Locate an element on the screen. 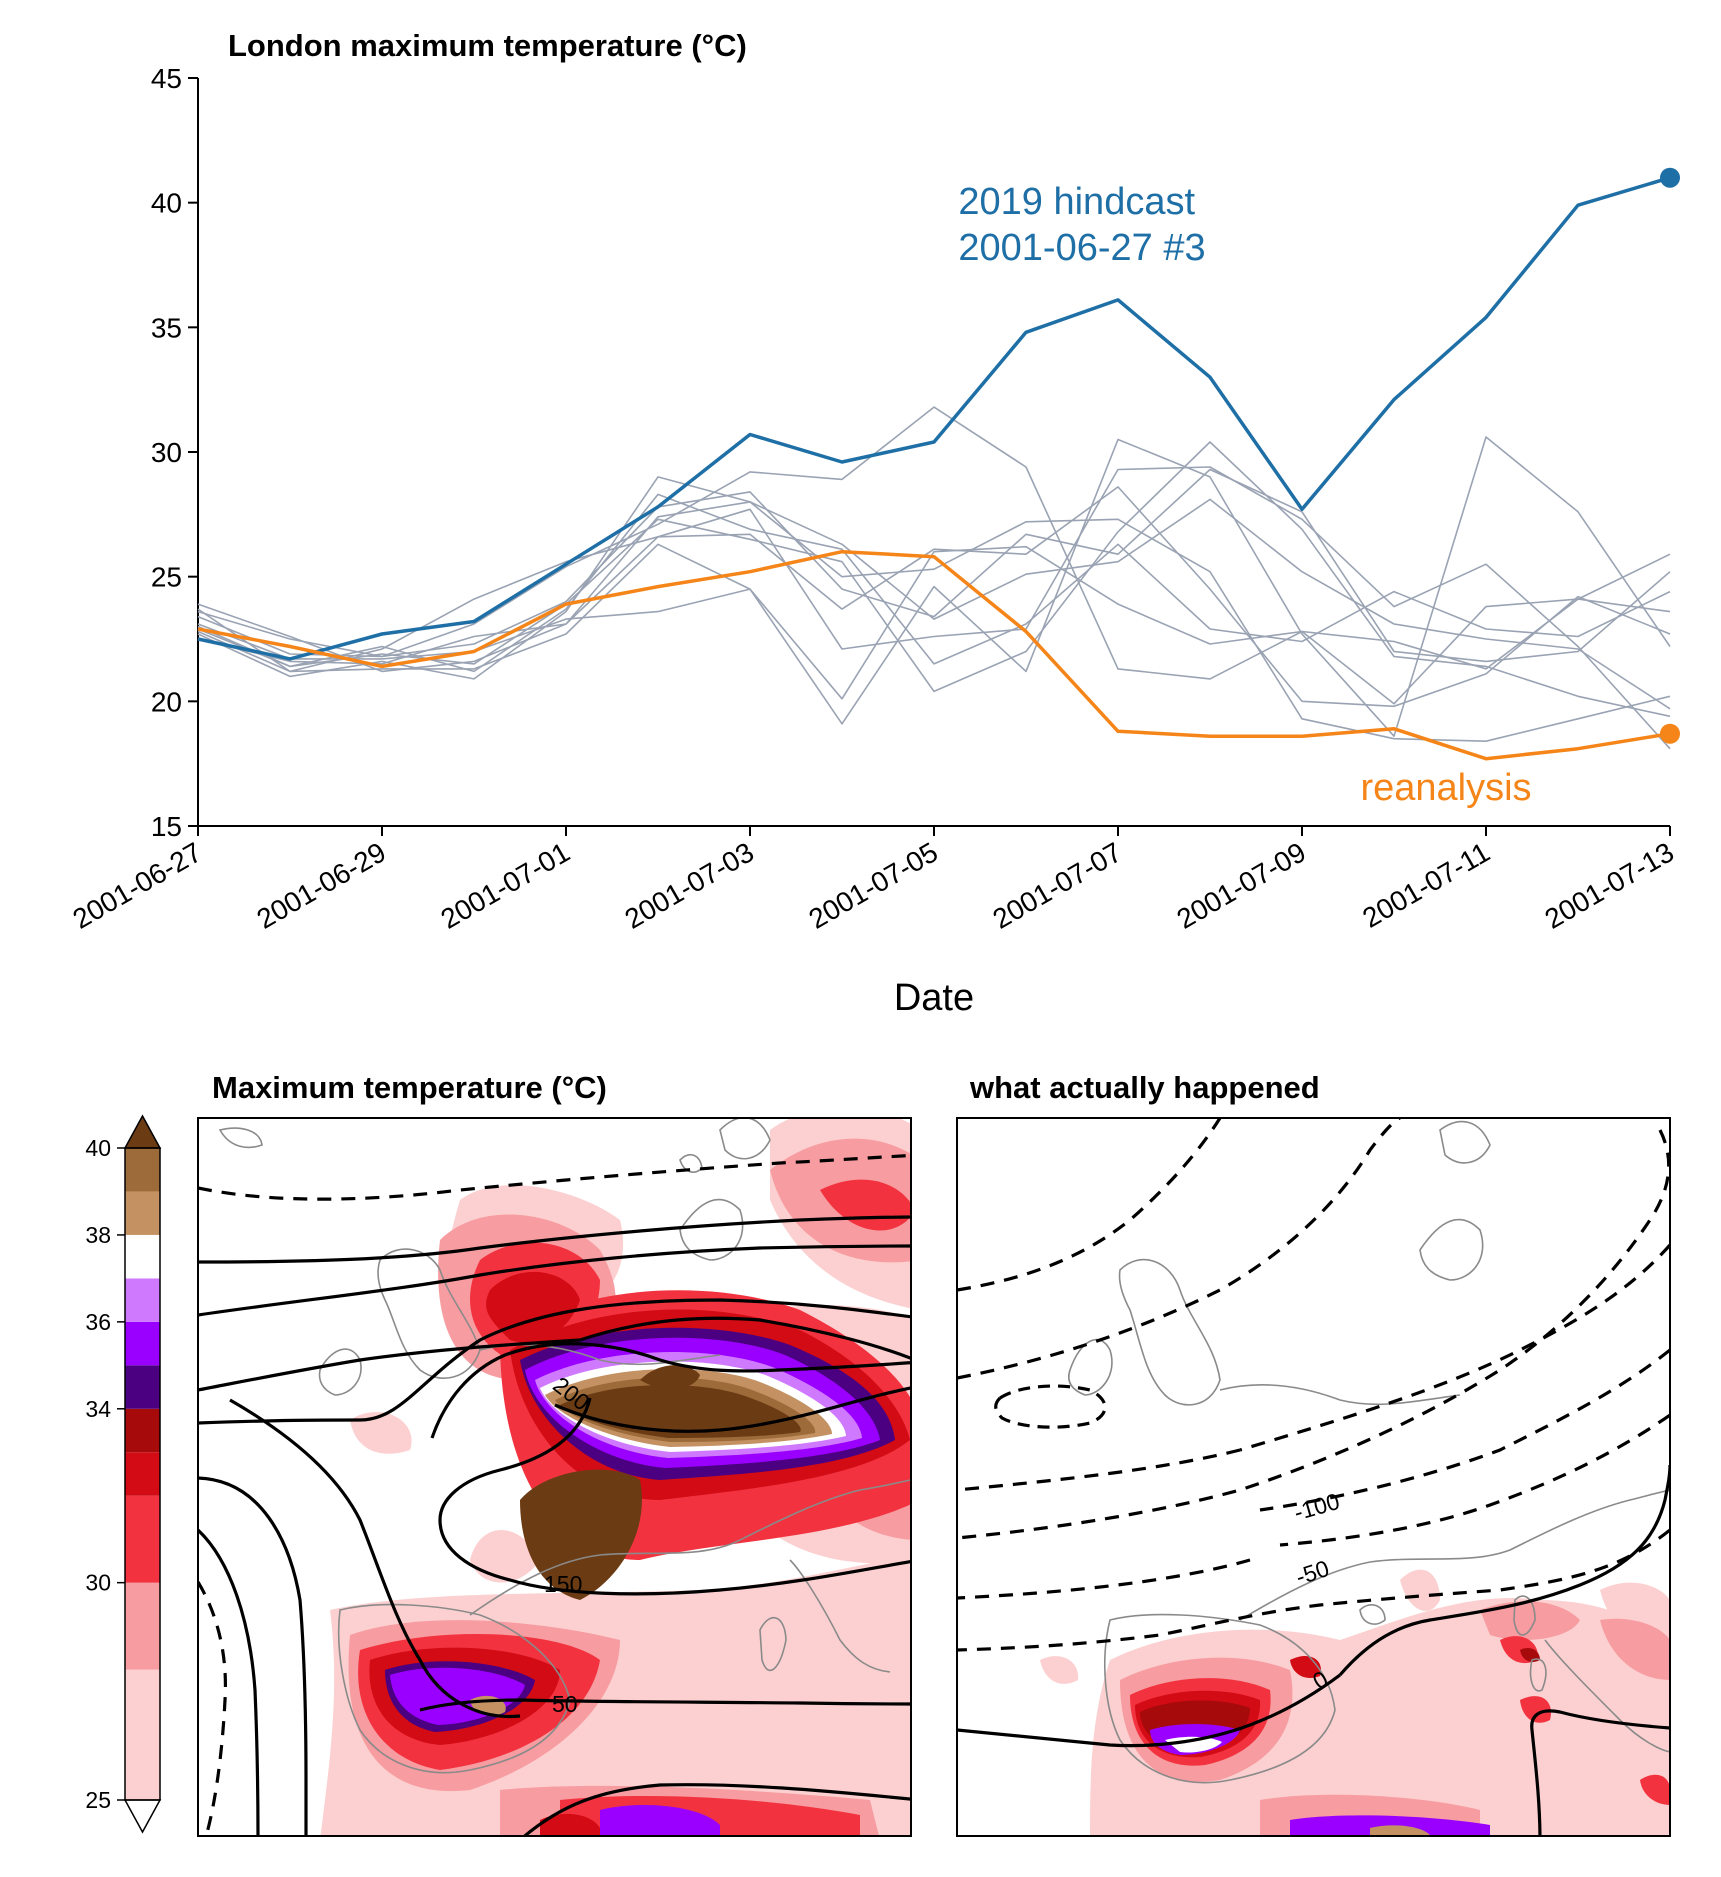 Image resolution: width=1721 pixels, height=1877 pixels. y-tick-label: 45 is located at coordinates (166, 78).